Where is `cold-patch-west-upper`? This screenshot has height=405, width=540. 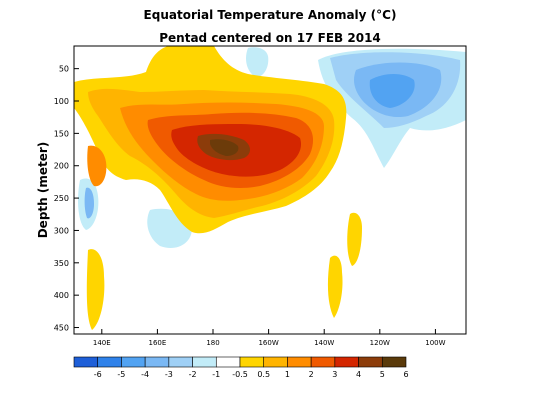 cold-patch-west-upper is located at coordinates (257, 62).